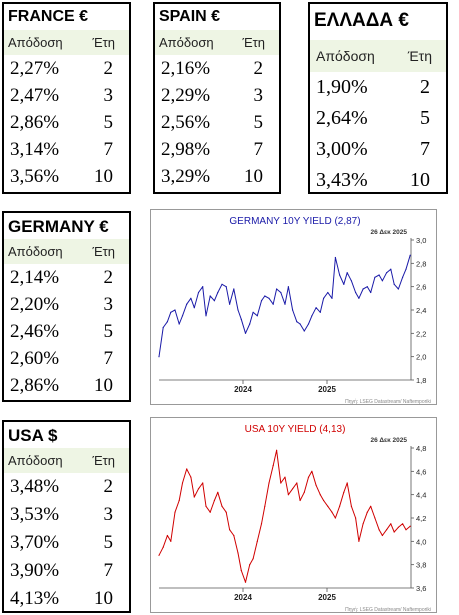 The height and width of the screenshot is (615, 459). Describe the element at coordinates (35, 68) in the screenshot. I see `yield-value: 2,27%` at that location.